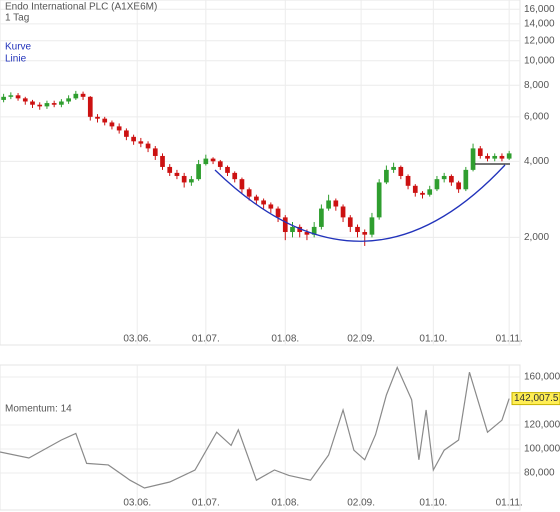 The height and width of the screenshot is (512, 560). I want to click on y-tick-label: 2,000, so click(536, 237).